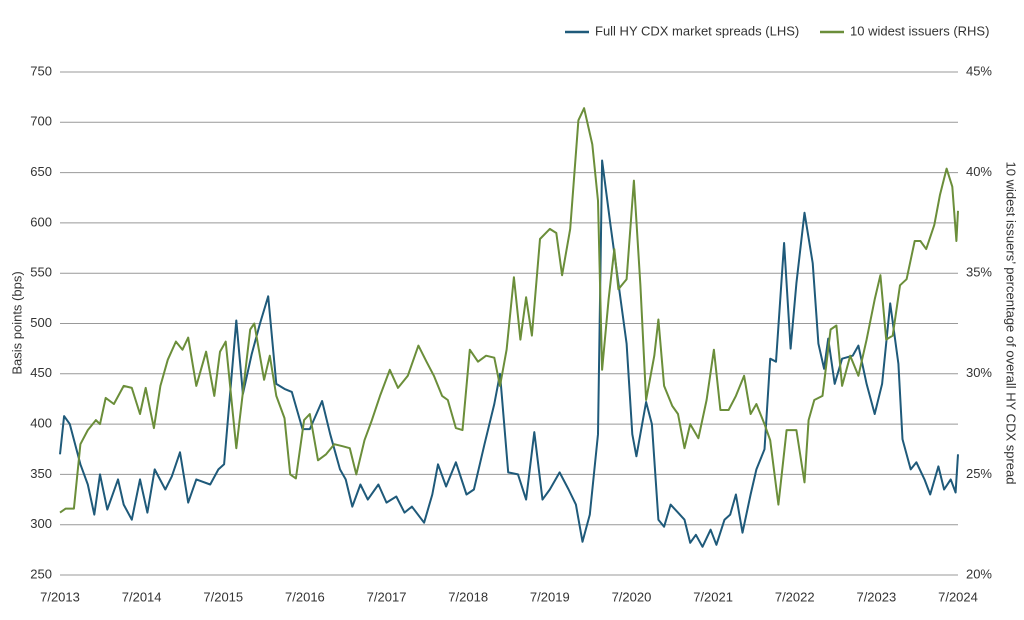  What do you see at coordinates (958, 596) in the screenshot?
I see `x-tick-label: 7/2024` at bounding box center [958, 596].